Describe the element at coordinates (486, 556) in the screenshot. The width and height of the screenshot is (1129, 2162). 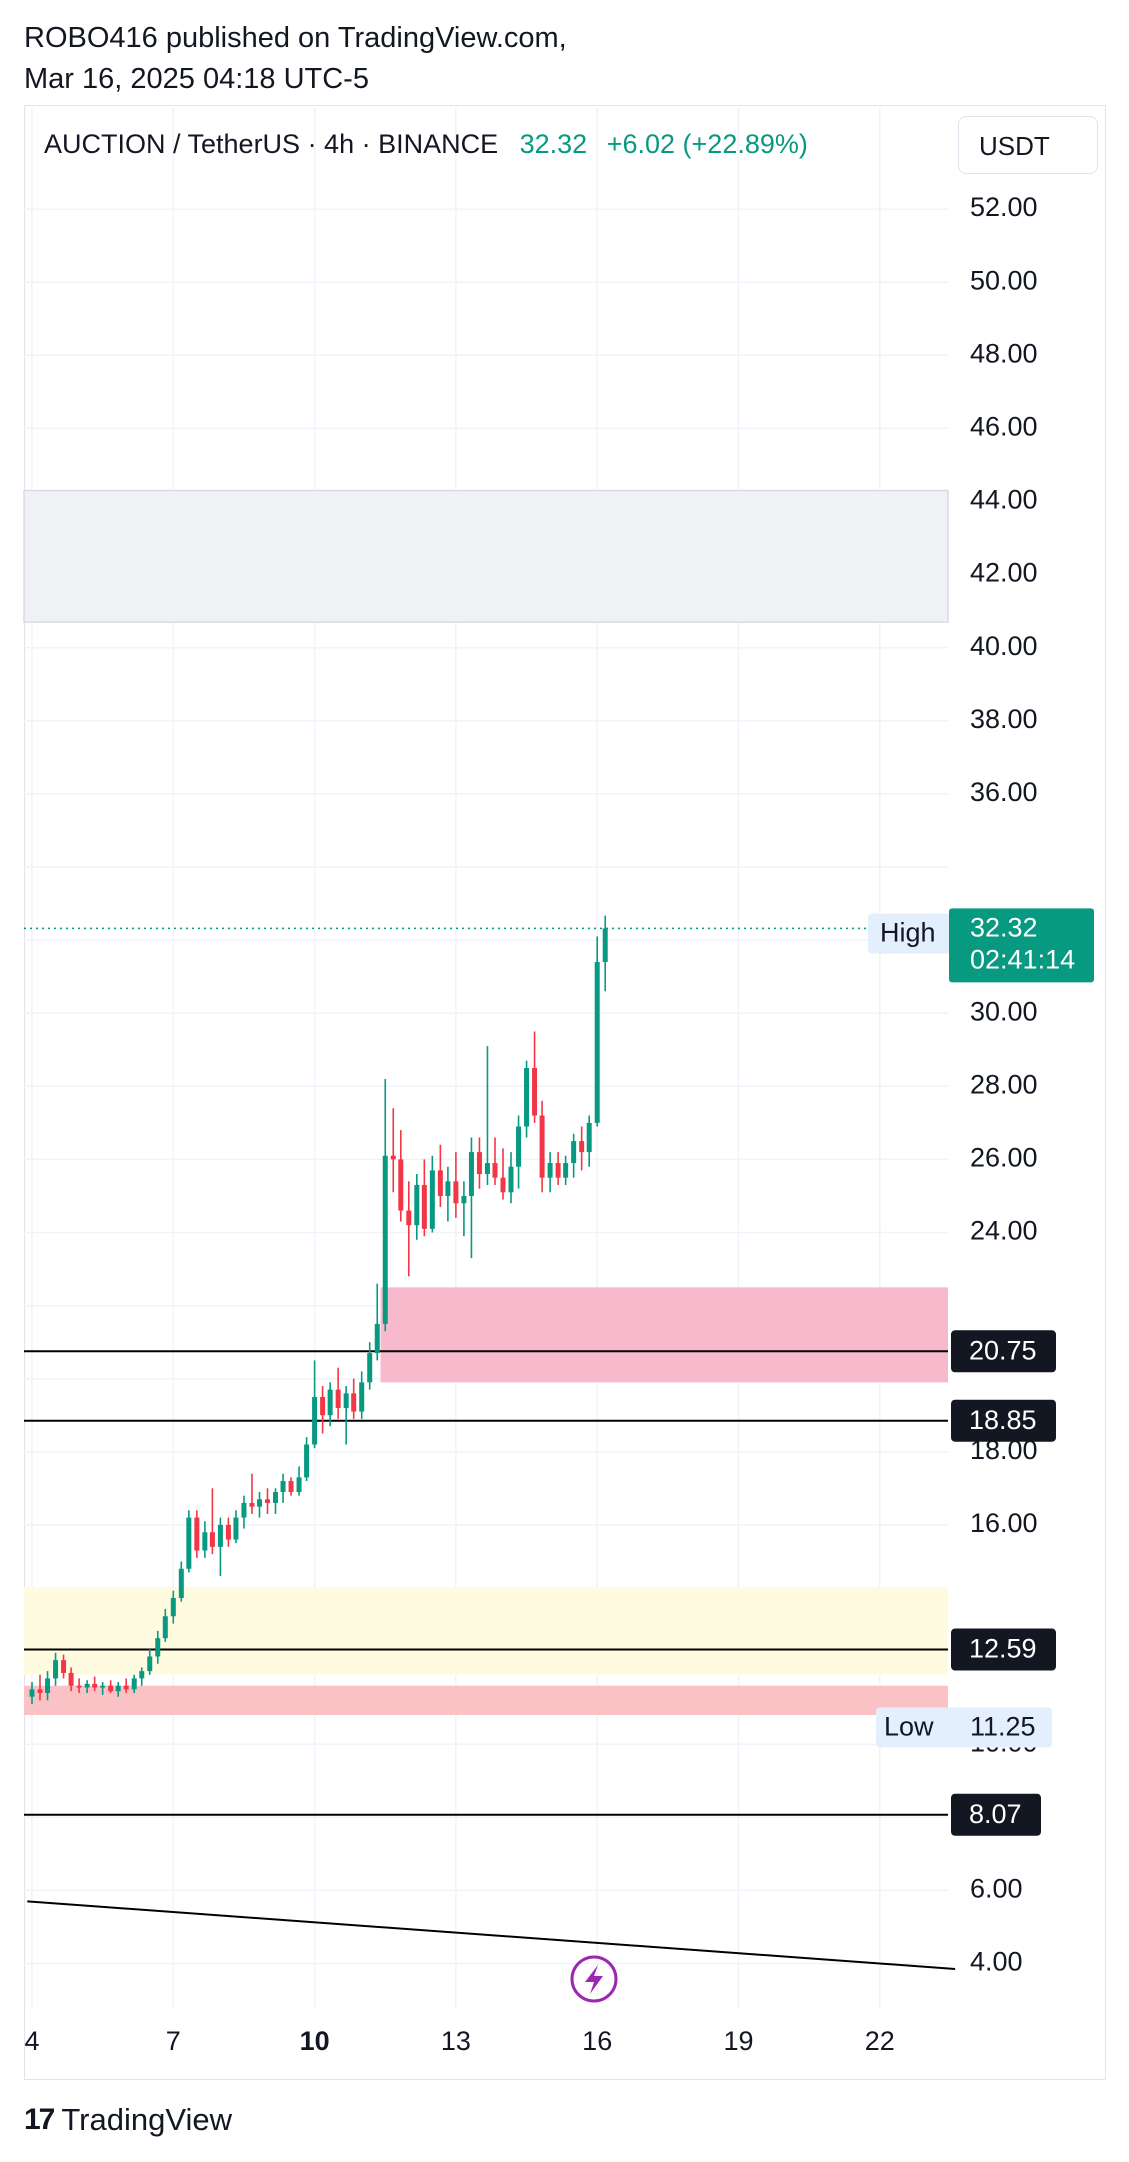
I see `gray-zone` at that location.